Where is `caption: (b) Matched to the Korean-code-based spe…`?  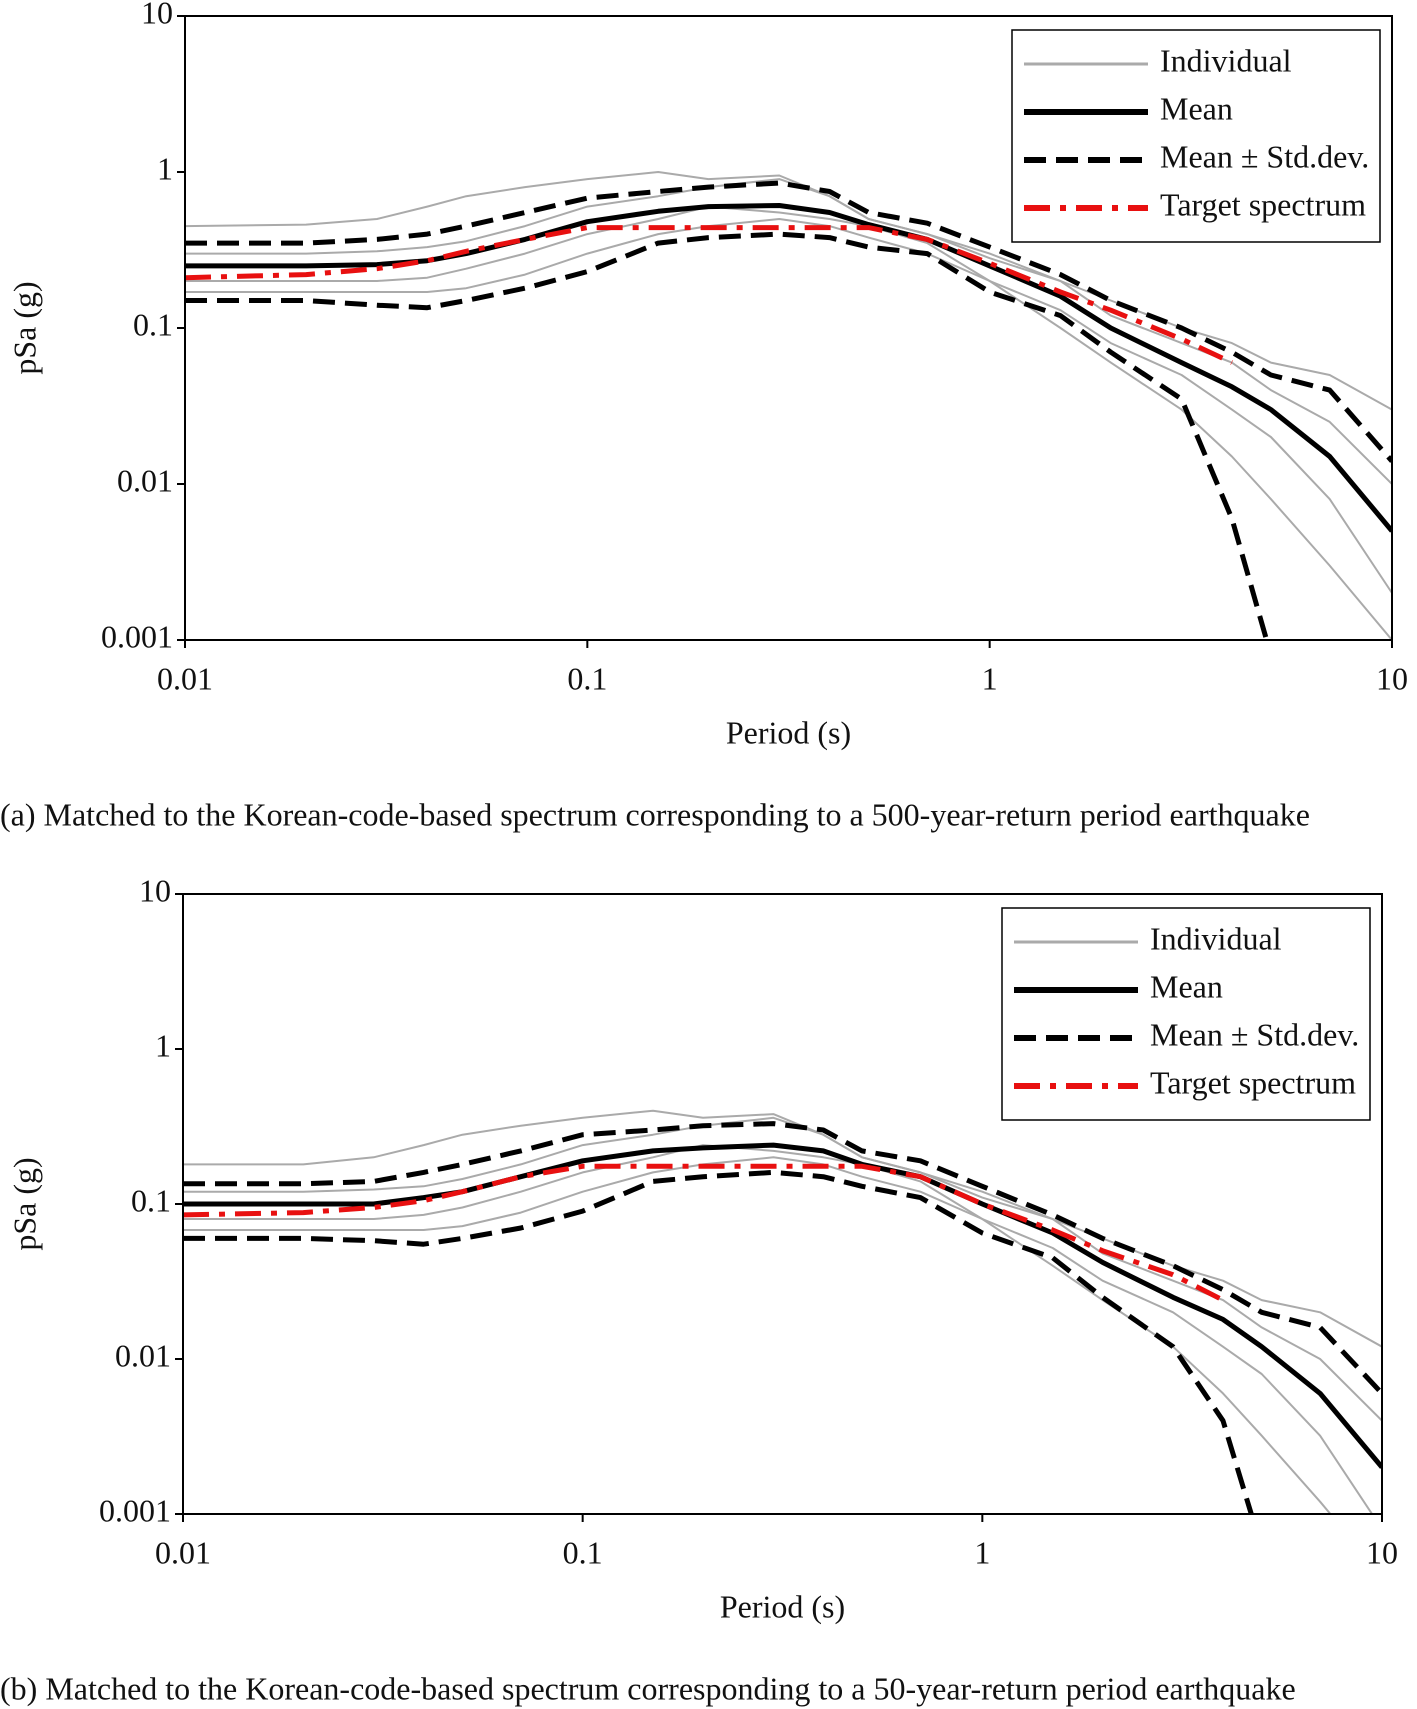 caption: (b) Matched to the Korean-code-based spe… is located at coordinates (648, 1688).